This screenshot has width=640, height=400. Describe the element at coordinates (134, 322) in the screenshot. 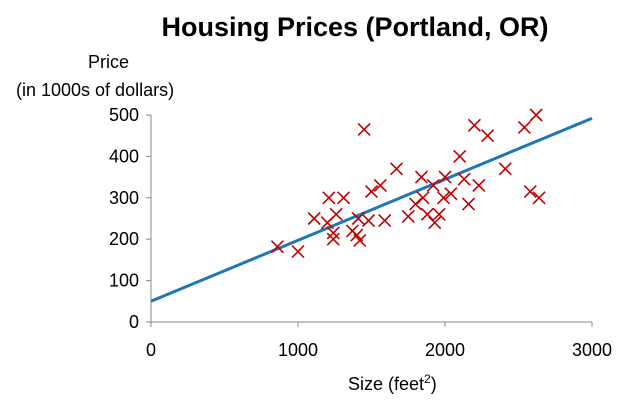

I see `y-tick-label: 0` at that location.